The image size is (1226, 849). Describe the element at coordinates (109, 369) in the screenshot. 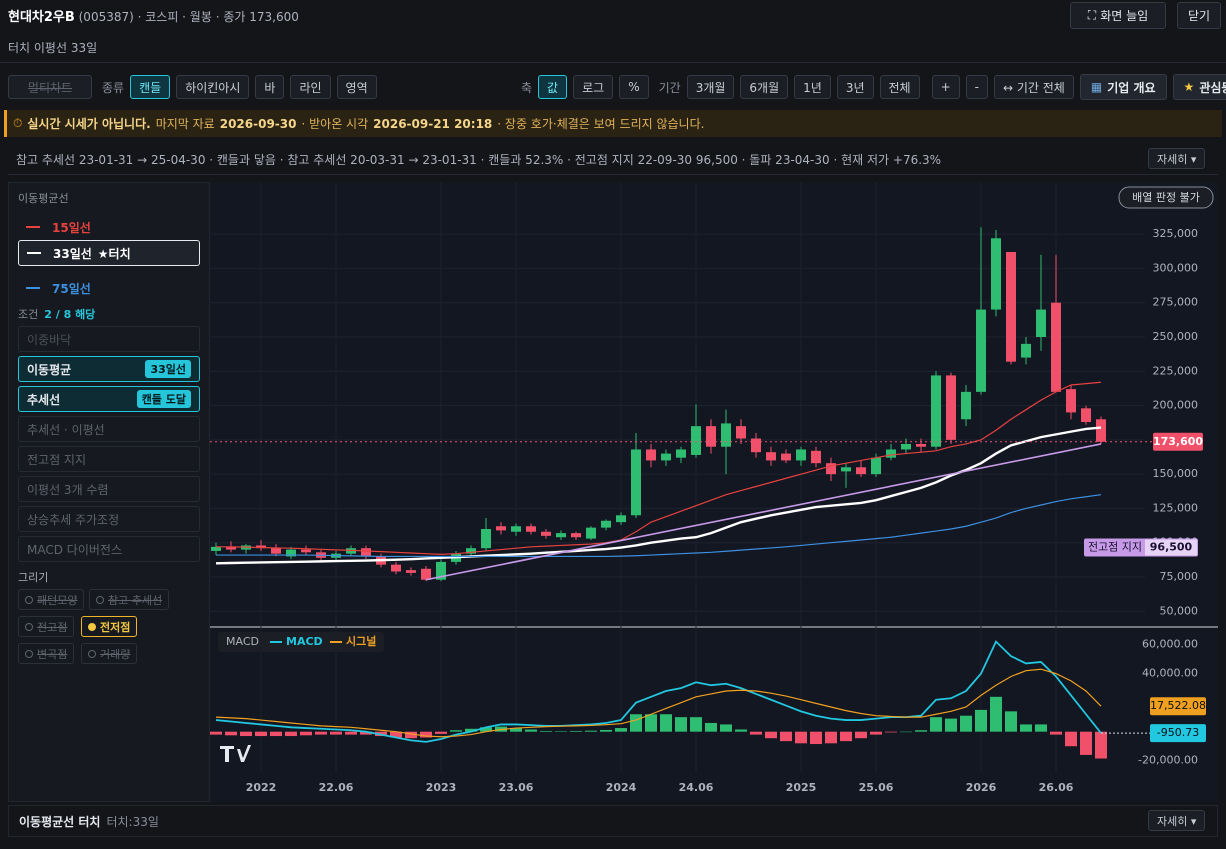

I see `condition: 이동평균 33일선` at that location.